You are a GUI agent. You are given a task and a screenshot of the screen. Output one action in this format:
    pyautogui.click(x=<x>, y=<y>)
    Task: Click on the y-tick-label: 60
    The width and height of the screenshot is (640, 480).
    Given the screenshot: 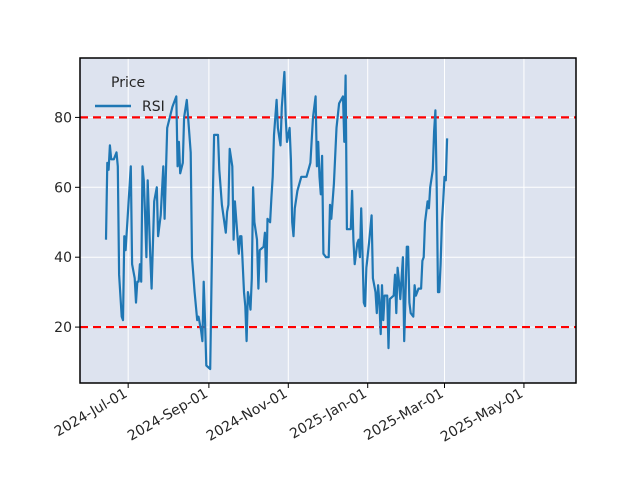 What is the action you would take?
    pyautogui.click(x=63, y=188)
    